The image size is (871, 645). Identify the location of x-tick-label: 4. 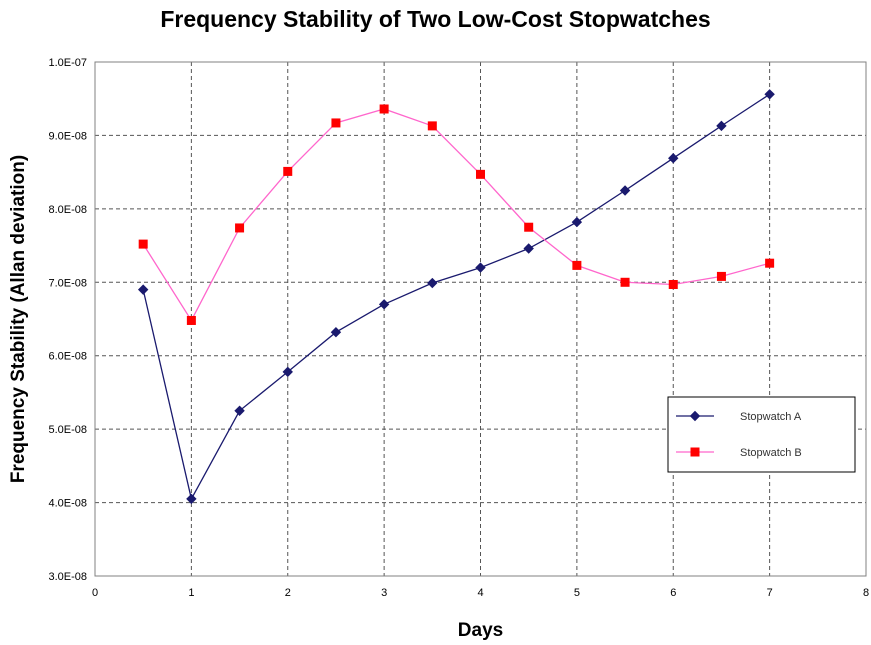
(480, 593).